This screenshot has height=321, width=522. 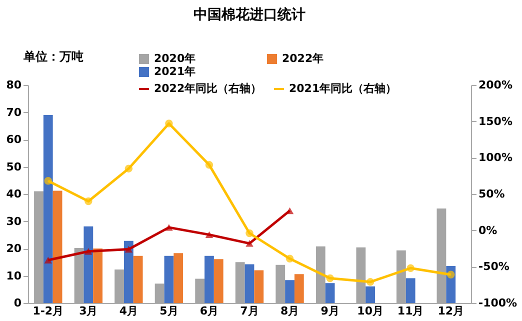 I want to click on y-tick-label: 20, so click(x=14, y=248).